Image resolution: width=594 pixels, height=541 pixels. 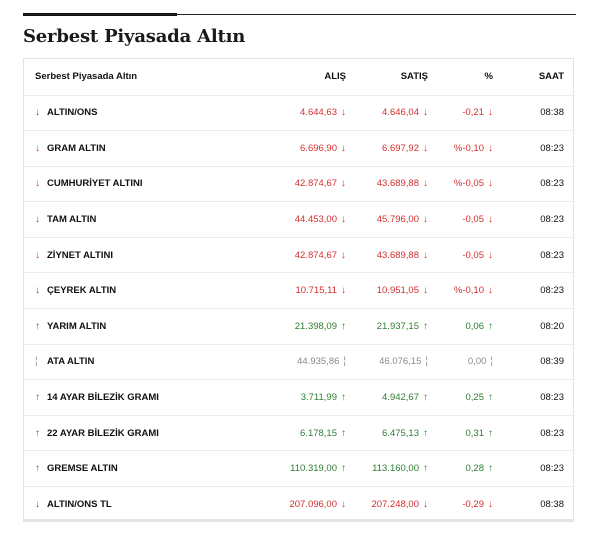 What do you see at coordinates (539, 326) in the screenshot?
I see `time-cell: 08:20` at bounding box center [539, 326].